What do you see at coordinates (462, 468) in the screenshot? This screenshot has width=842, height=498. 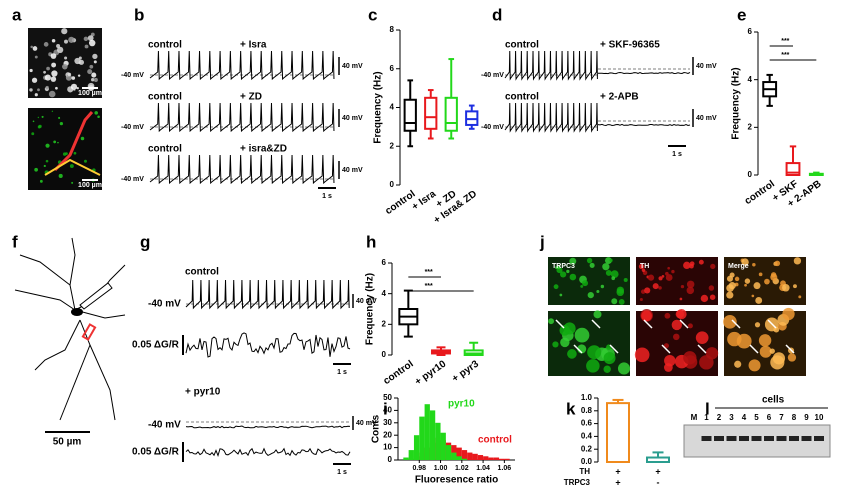 I see `x-tick-label: 1.02` at bounding box center [462, 468].